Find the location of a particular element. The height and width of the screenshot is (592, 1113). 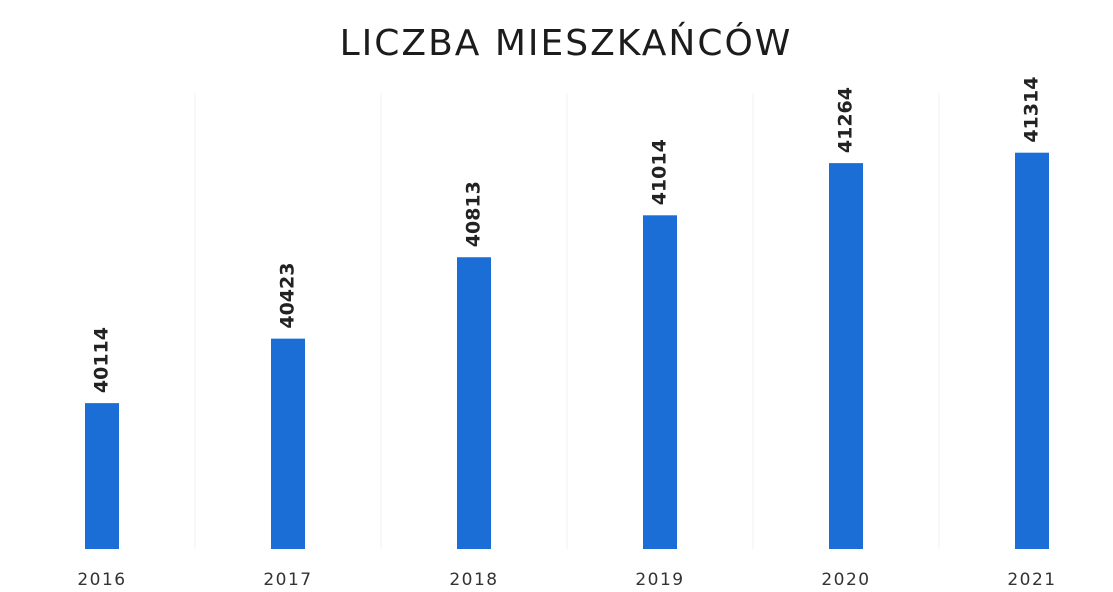

x-tick-label: 2017 is located at coordinates (287, 580).